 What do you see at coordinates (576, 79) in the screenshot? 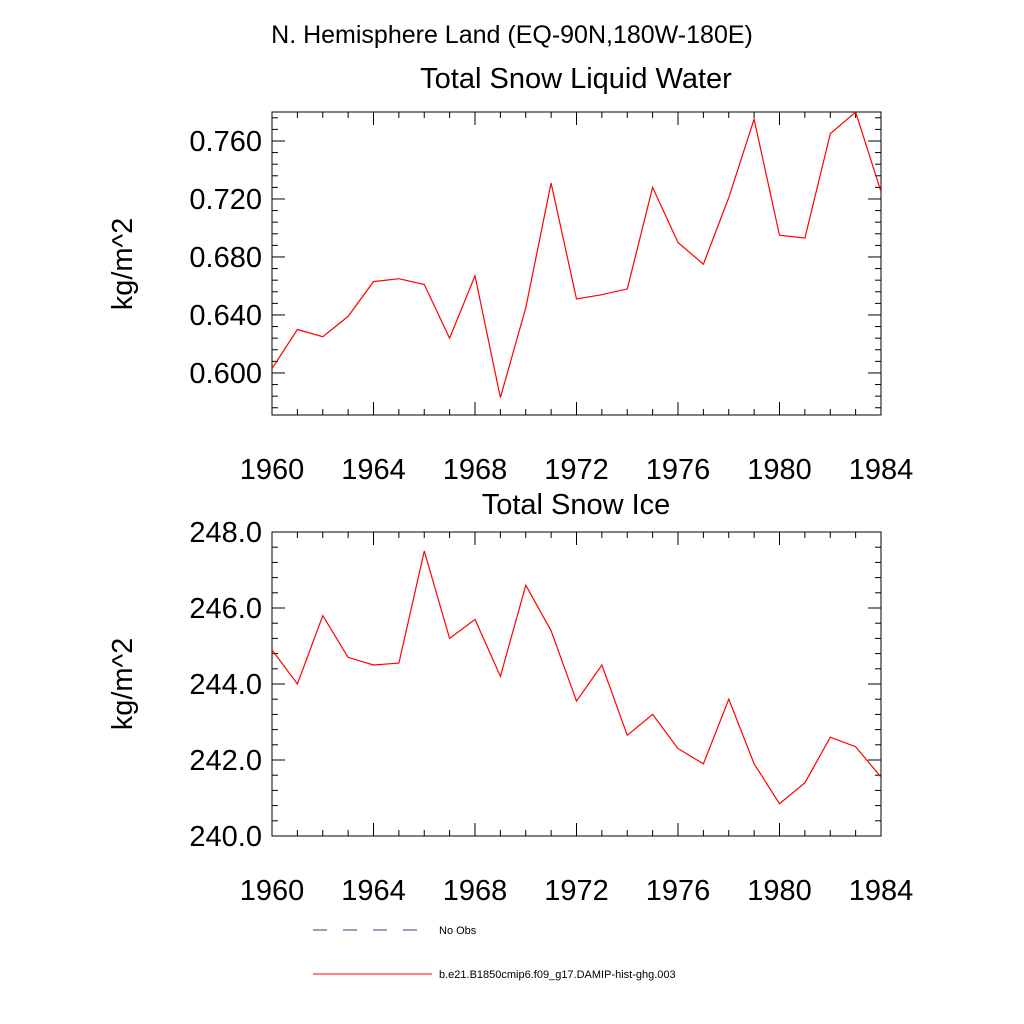
I see `chart-title: Total Snow Liquid Water` at bounding box center [576, 79].